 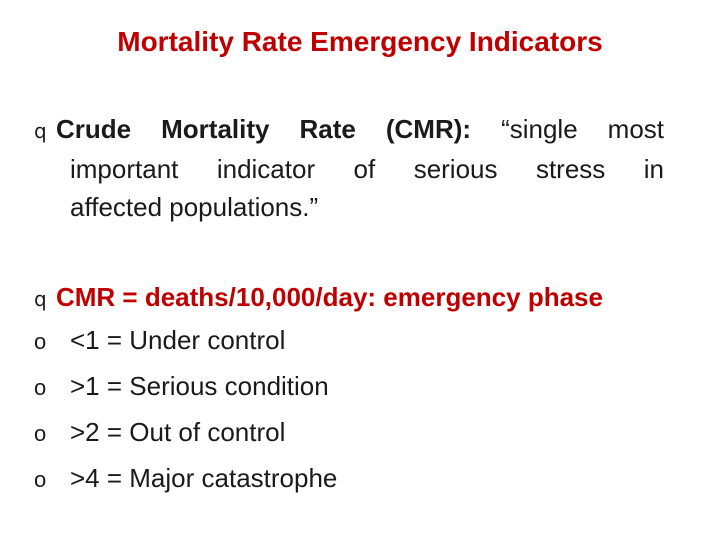 I want to click on threshold-item: o >1 = Serious condition, so click(x=349, y=387).